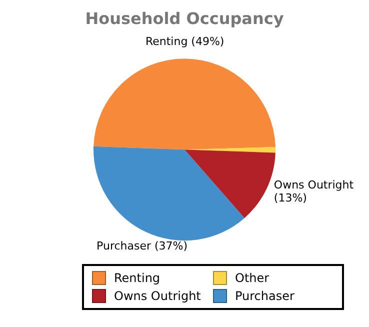 The width and height of the screenshot is (369, 327). Describe the element at coordinates (142, 246) in the screenshot. I see `data-label: Purchaser (37%)` at that location.